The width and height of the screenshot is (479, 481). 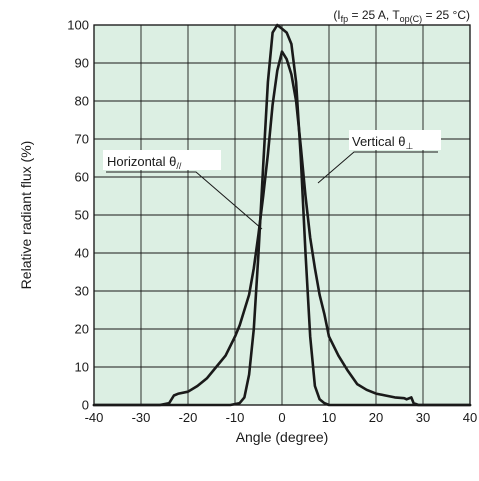 What do you see at coordinates (235, 417) in the screenshot?
I see `x-tick-label-3: -10` at bounding box center [235, 417].